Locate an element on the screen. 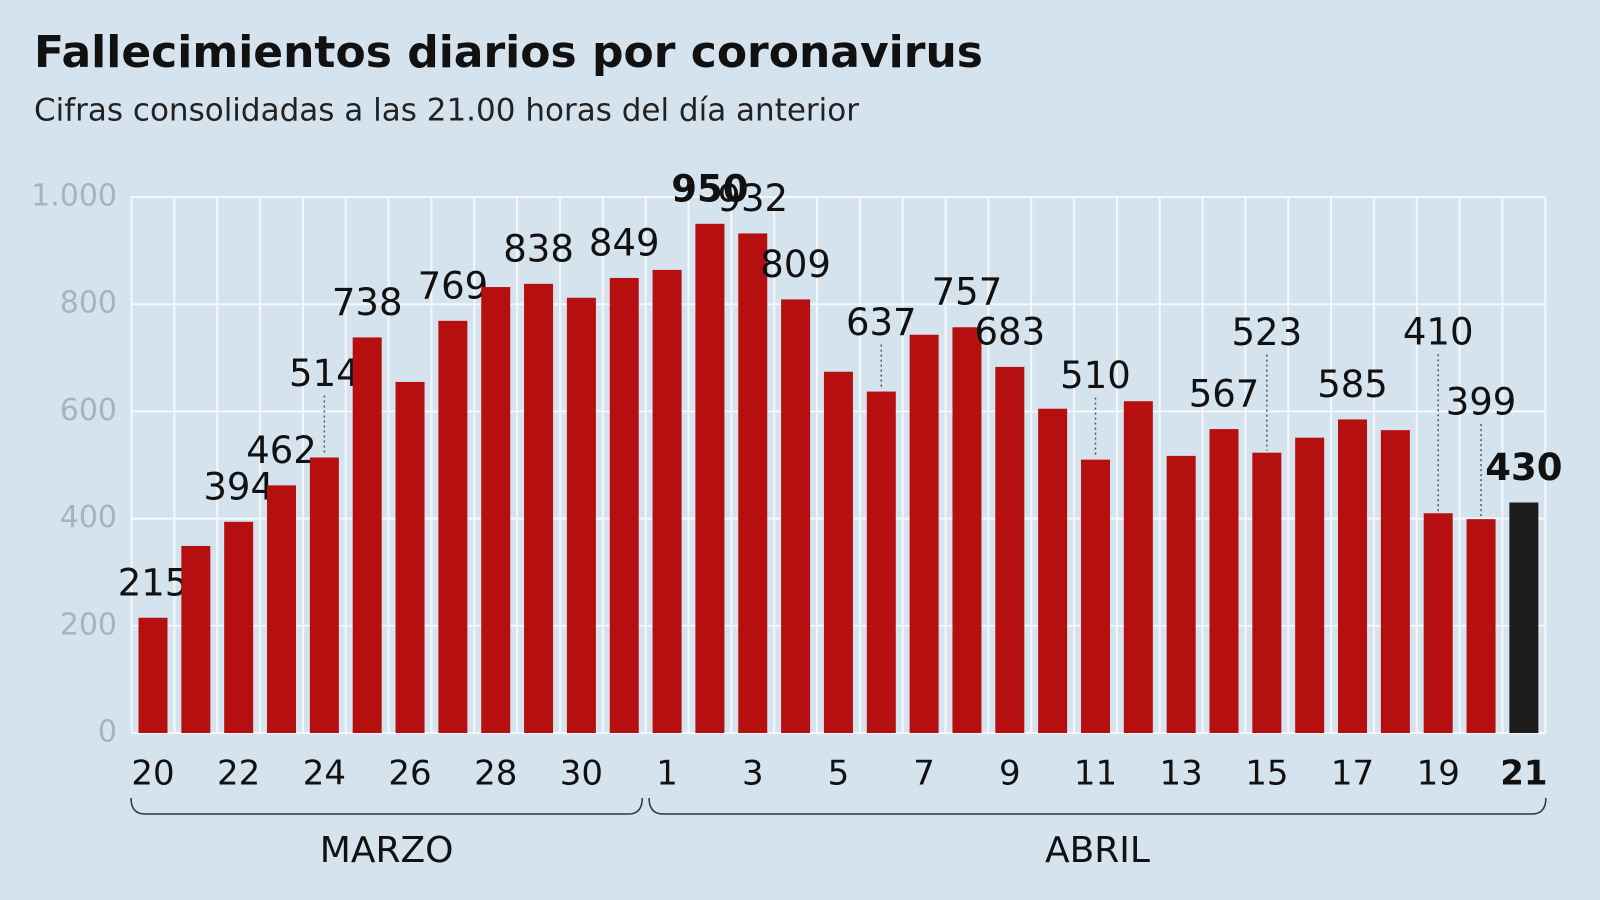 This screenshot has width=1600, height=900. x-tick-label: 1 is located at coordinates (667, 774).